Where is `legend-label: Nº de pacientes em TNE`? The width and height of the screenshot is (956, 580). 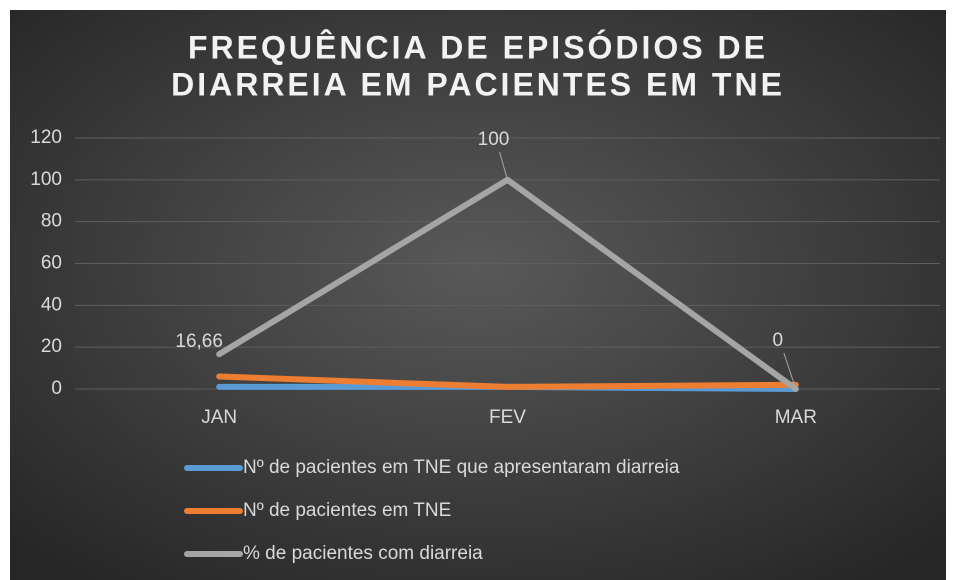
legend-label: Nº de pacientes em TNE is located at coordinates (347, 510).